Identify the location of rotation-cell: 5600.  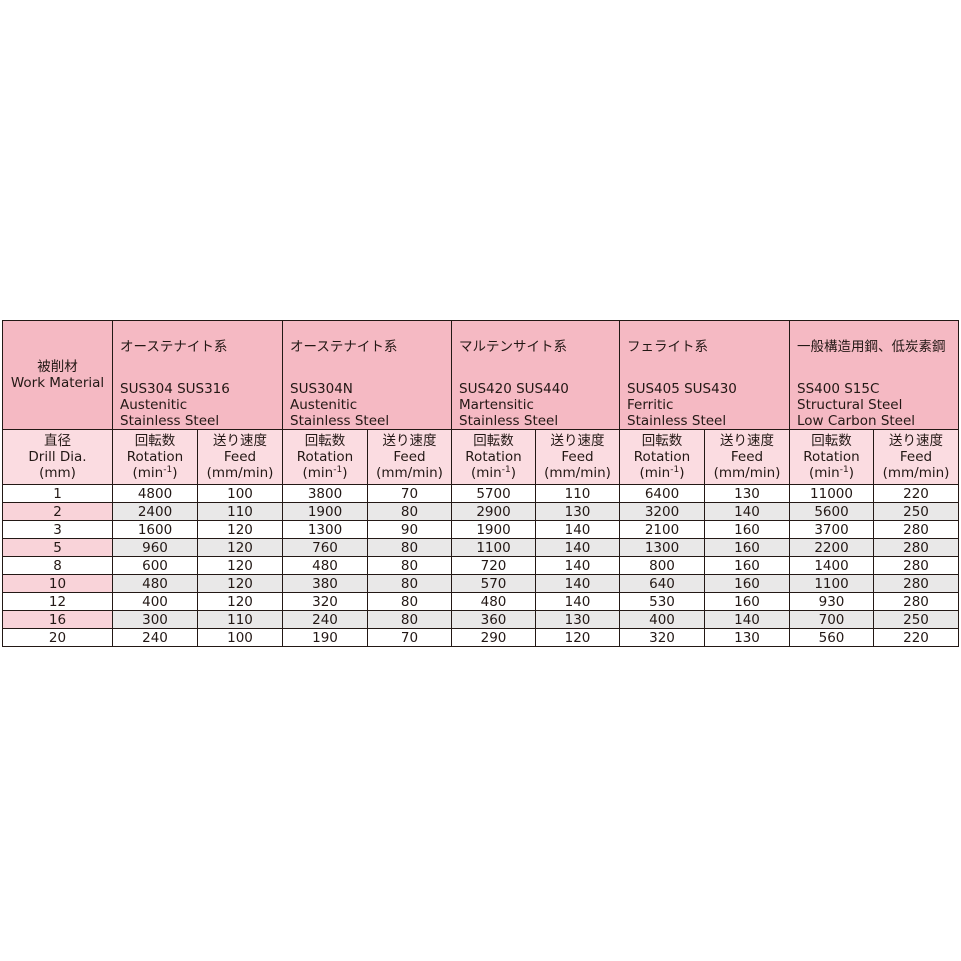
(832, 511).